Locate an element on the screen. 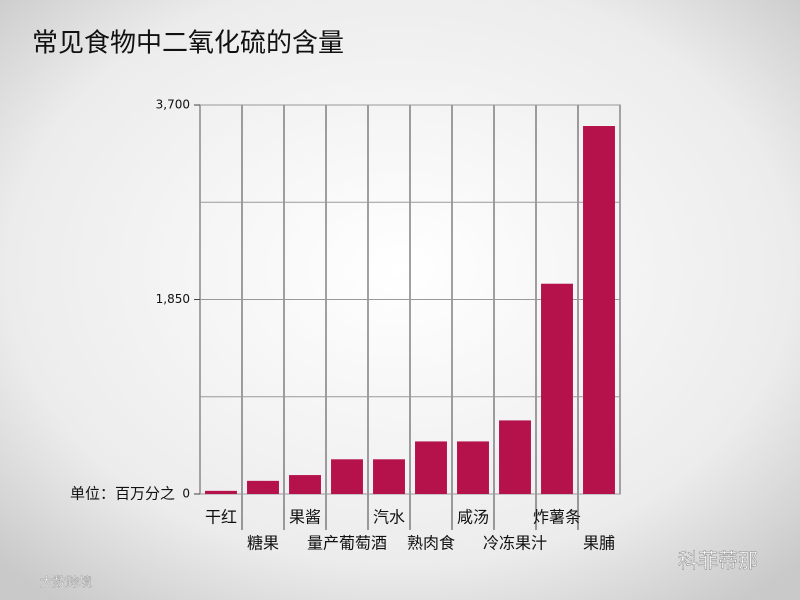 This screenshot has height=600, width=800. y-tick-label: 1,850 is located at coordinates (173, 299).